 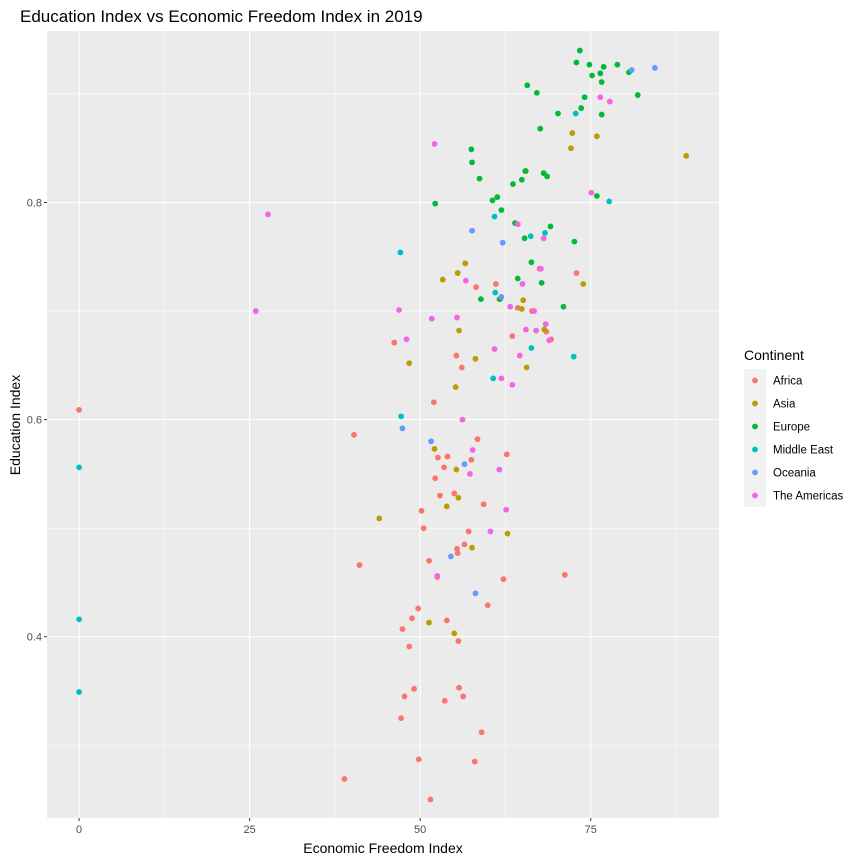 What do you see at coordinates (34, 204) in the screenshot?
I see `y-tick-label: 0.8` at bounding box center [34, 204].